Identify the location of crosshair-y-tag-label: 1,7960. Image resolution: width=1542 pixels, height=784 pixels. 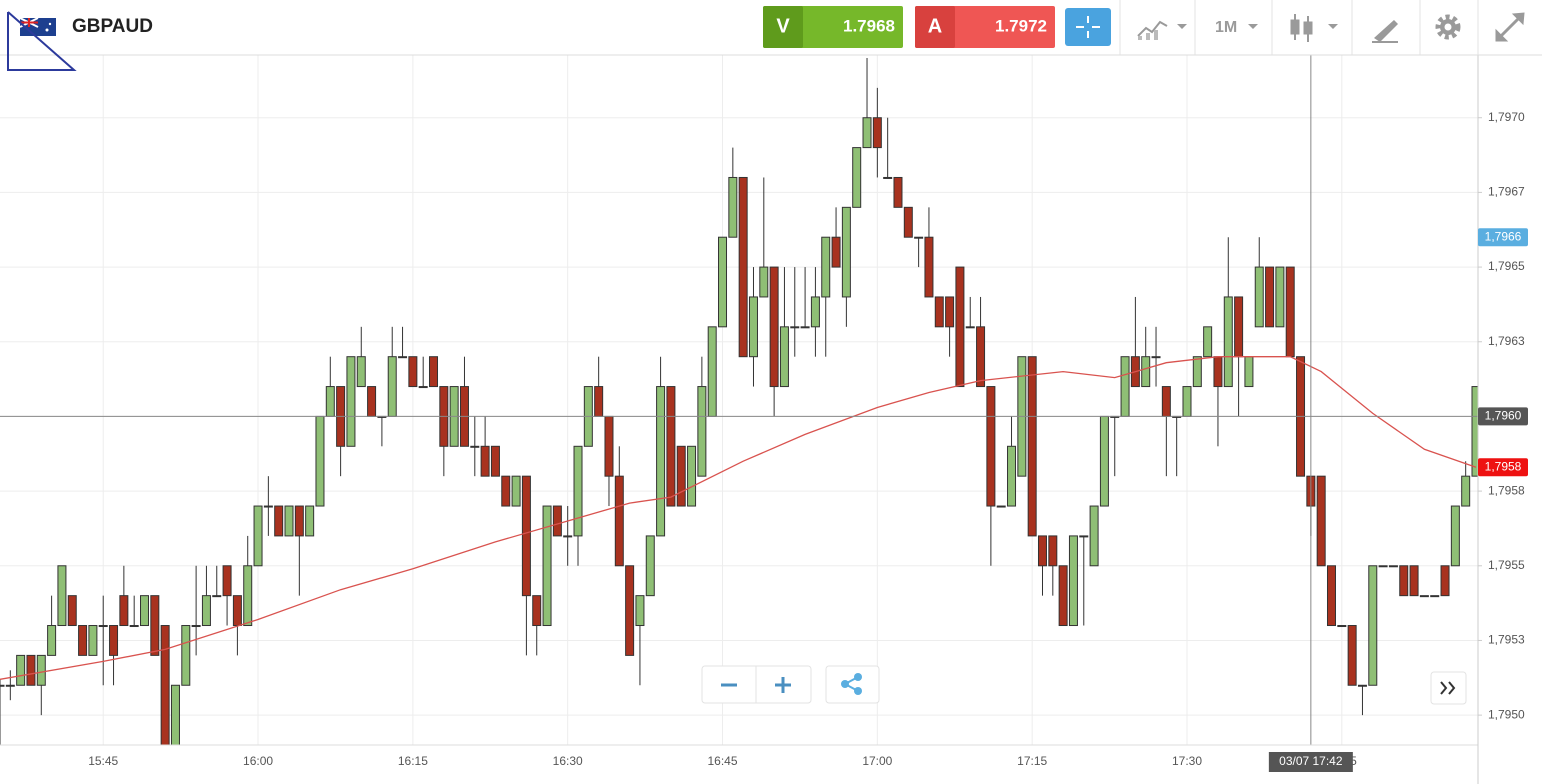
(1503, 416).